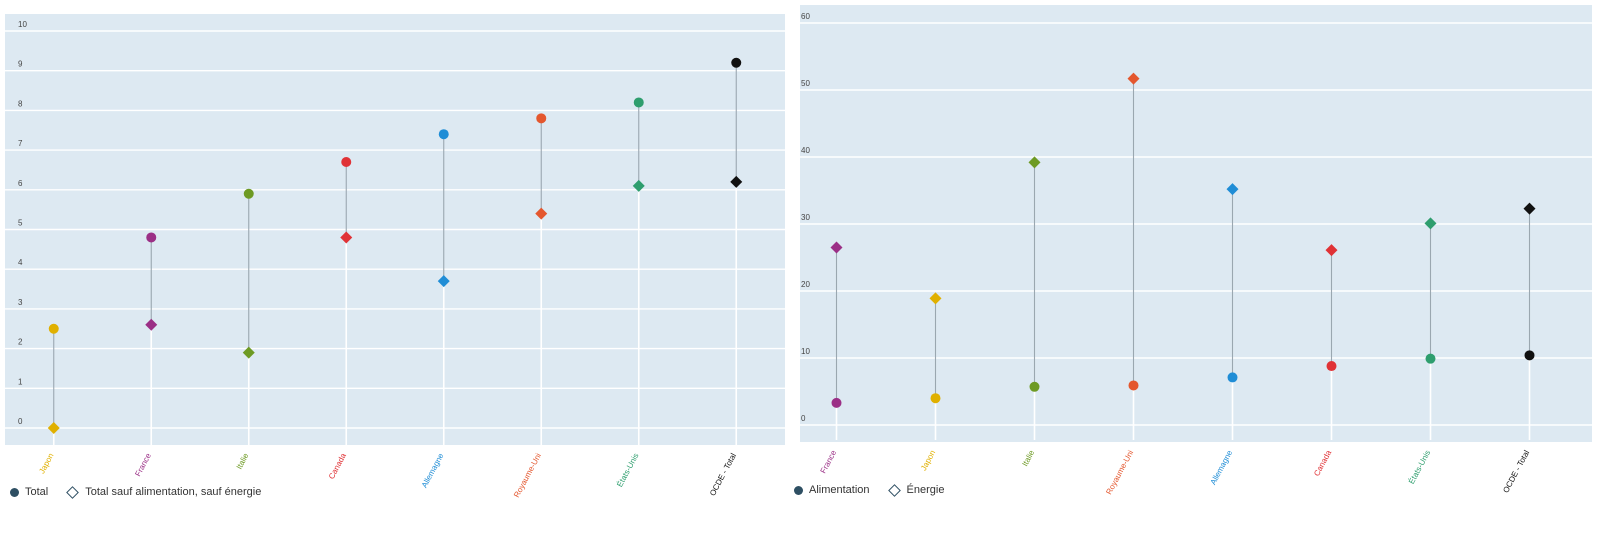 This screenshot has width=1600, height=537. Describe the element at coordinates (37, 492) in the screenshot. I see `legend-label-total: Total` at that location.